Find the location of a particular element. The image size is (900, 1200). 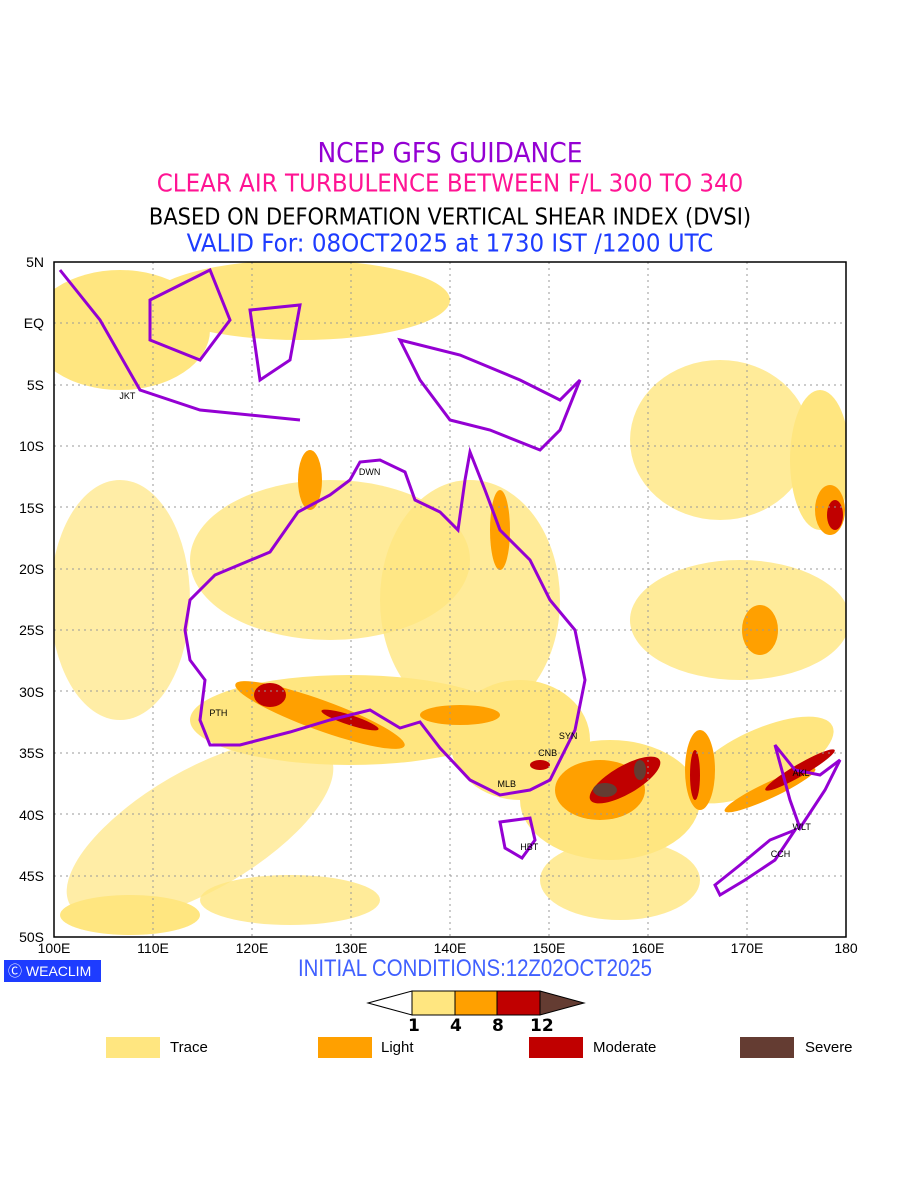

title-agency: NCEP GFS GUIDANCE is located at coordinates (450, 152).